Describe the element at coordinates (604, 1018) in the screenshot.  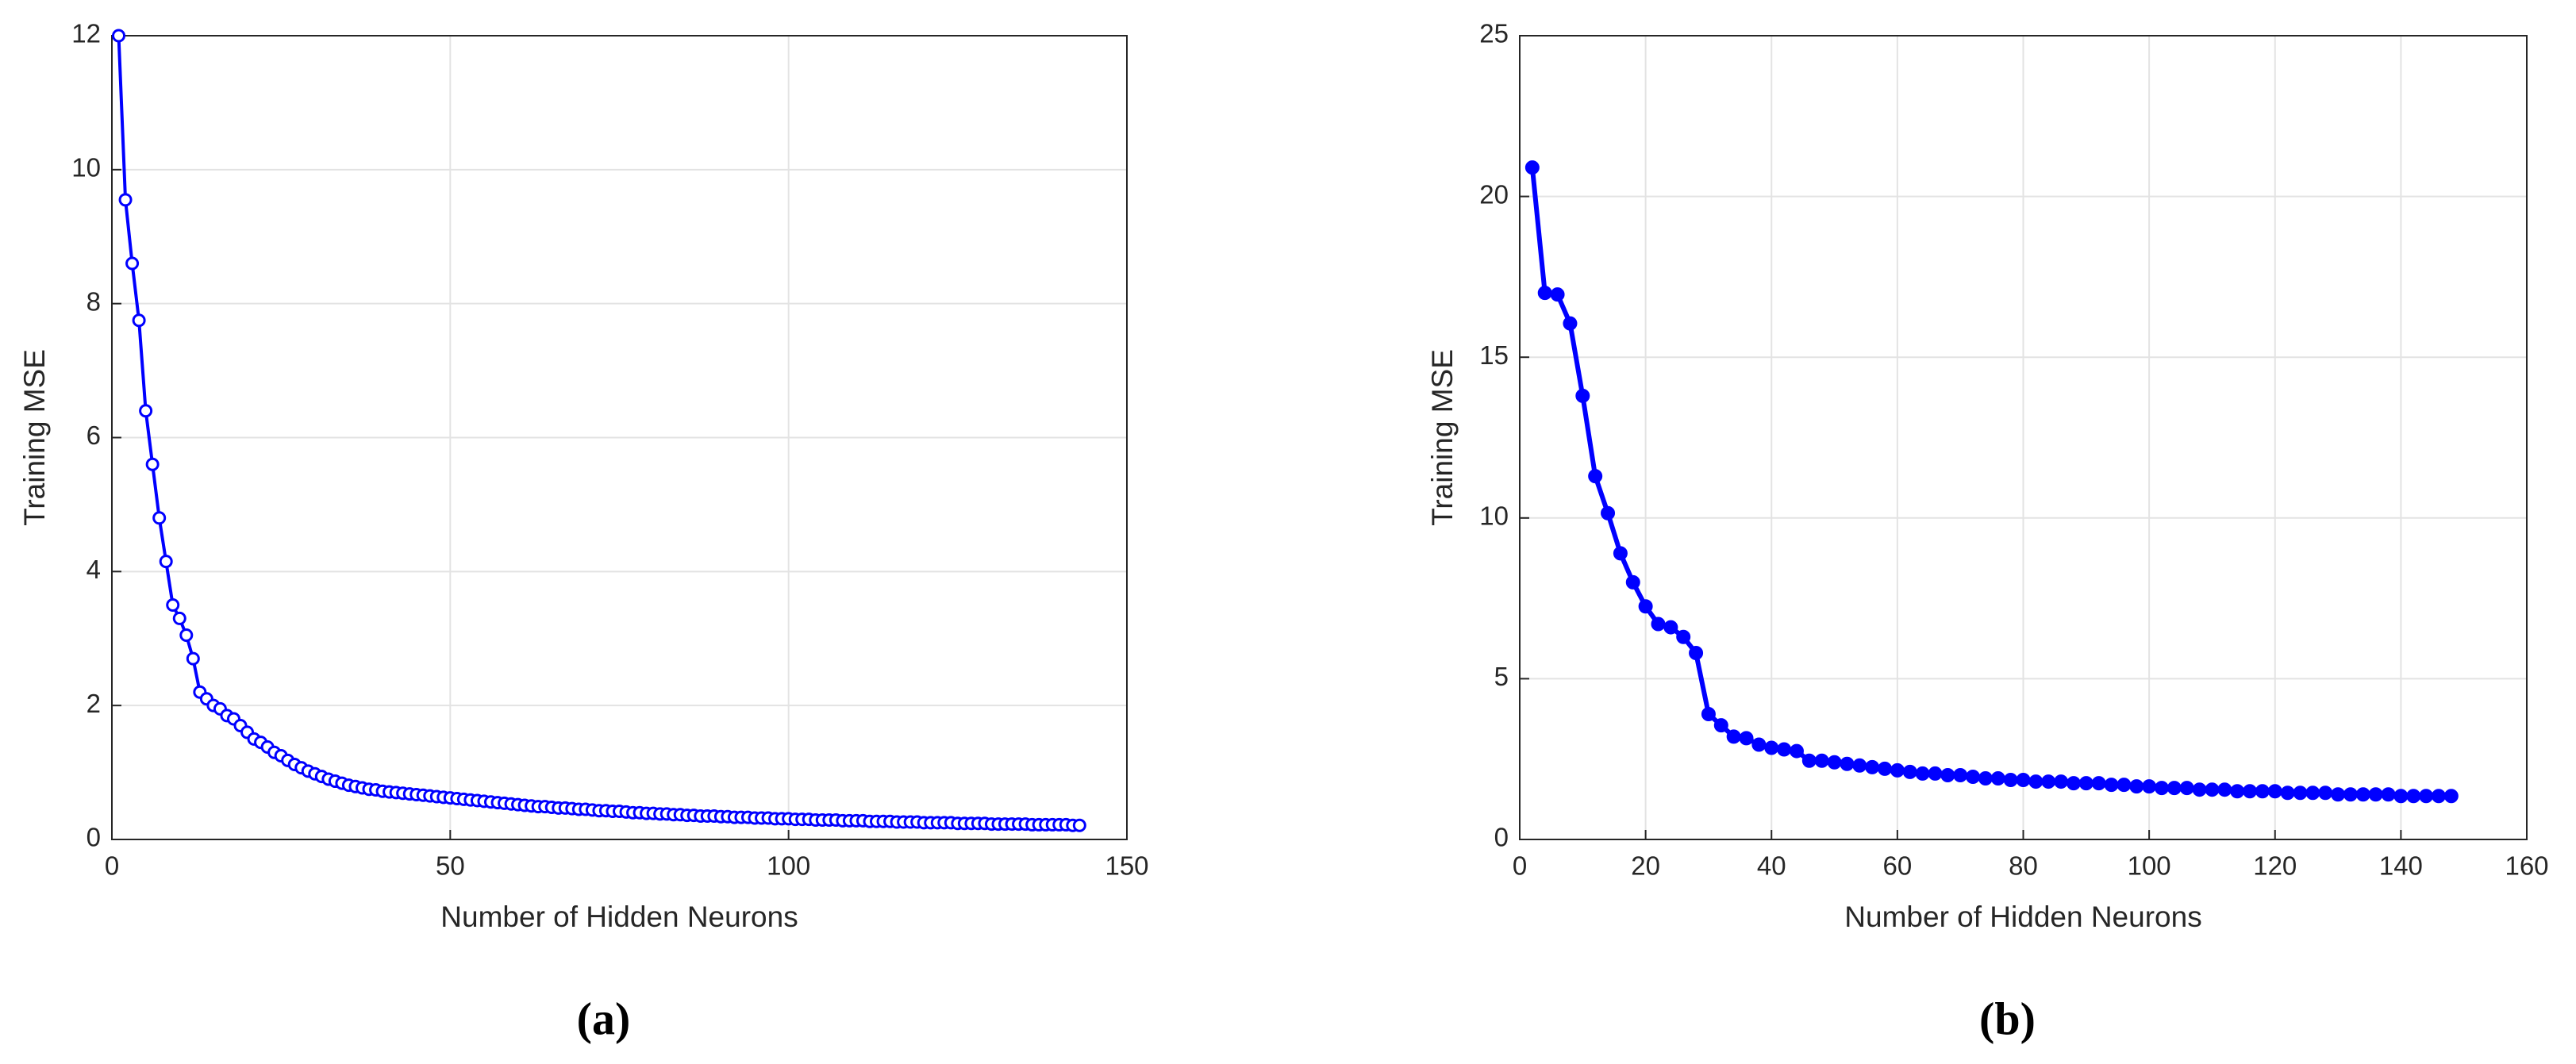
I see `caption: (a)` at that location.